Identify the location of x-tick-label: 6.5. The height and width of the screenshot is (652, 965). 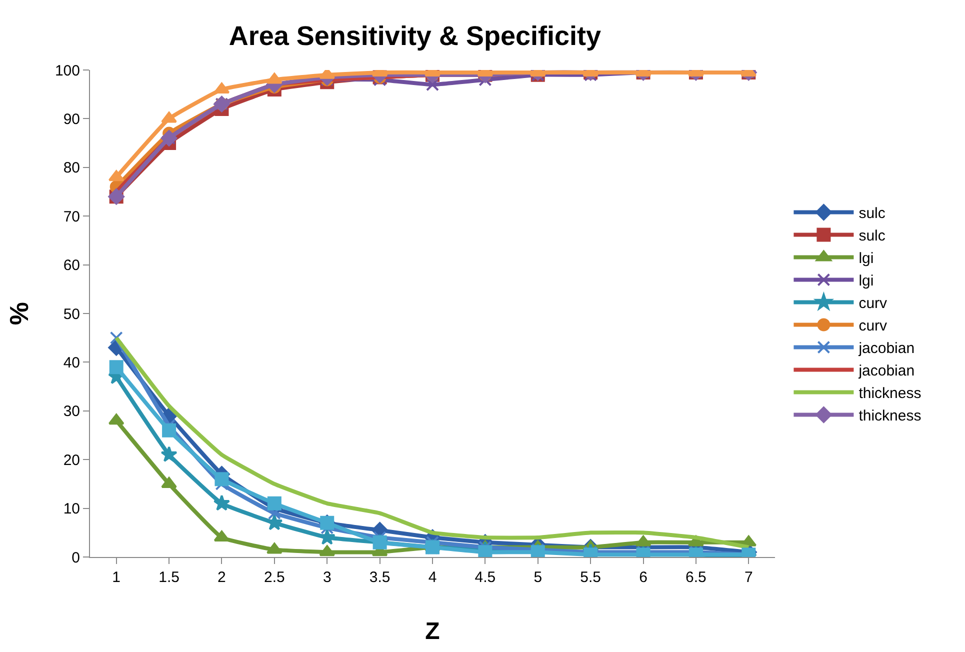
(696, 577).